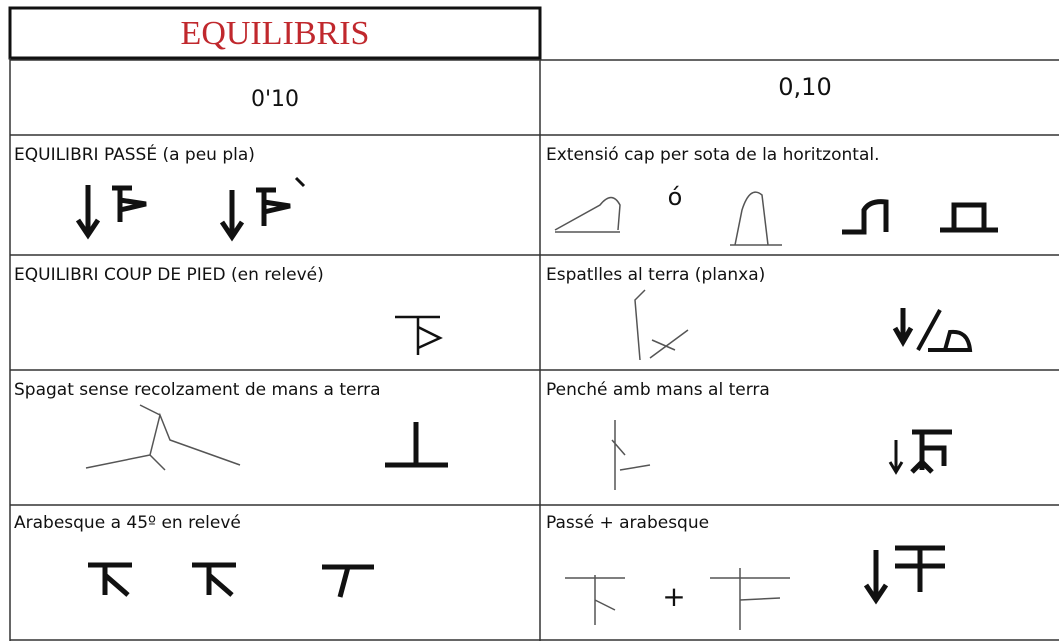 The width and height of the screenshot is (1059, 641). I want to click on cell-label: Espatlles al terra (planxa), so click(655, 275).